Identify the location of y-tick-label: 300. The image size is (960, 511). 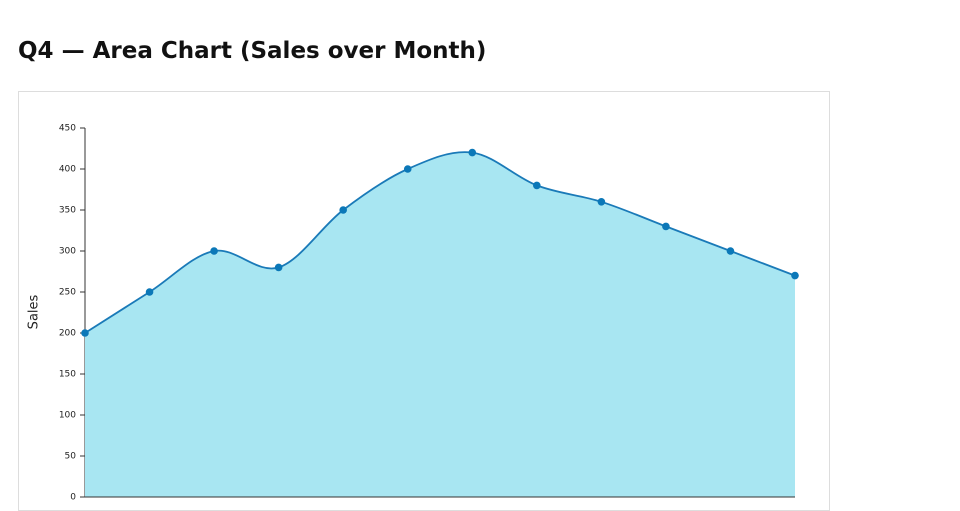
(67, 252).